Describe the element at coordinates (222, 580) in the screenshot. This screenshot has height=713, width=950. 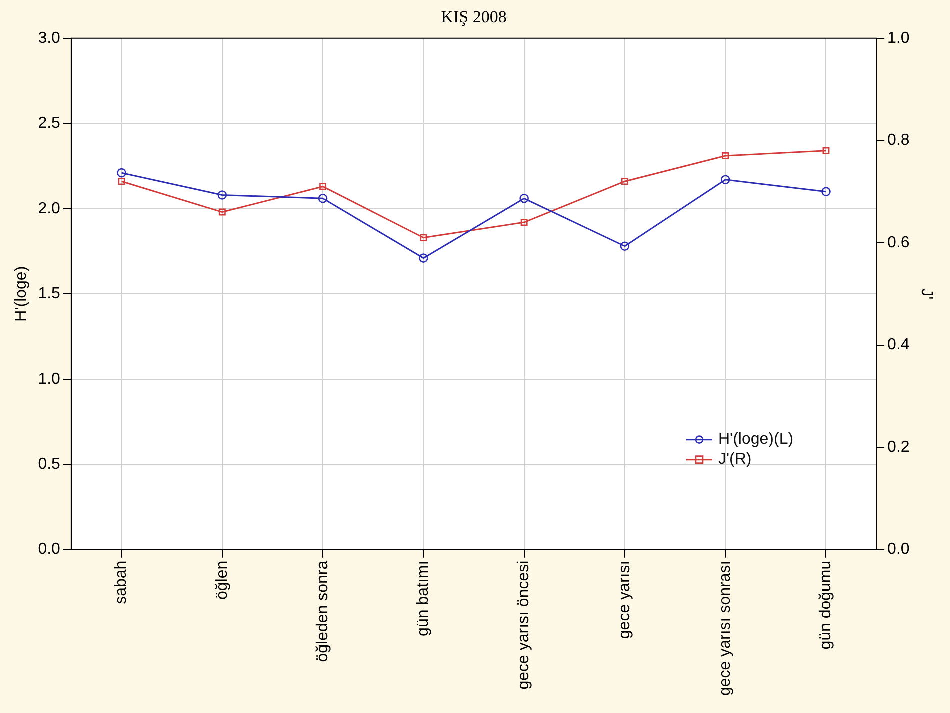
I see `x-tick-label: öğlen` at that location.